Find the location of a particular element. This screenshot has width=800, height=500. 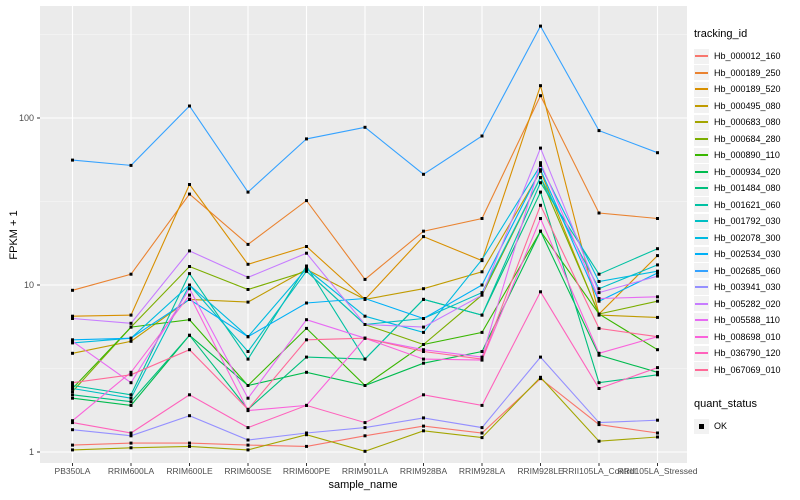

x-tick-label: RRIM928BA is located at coordinates (423, 471).